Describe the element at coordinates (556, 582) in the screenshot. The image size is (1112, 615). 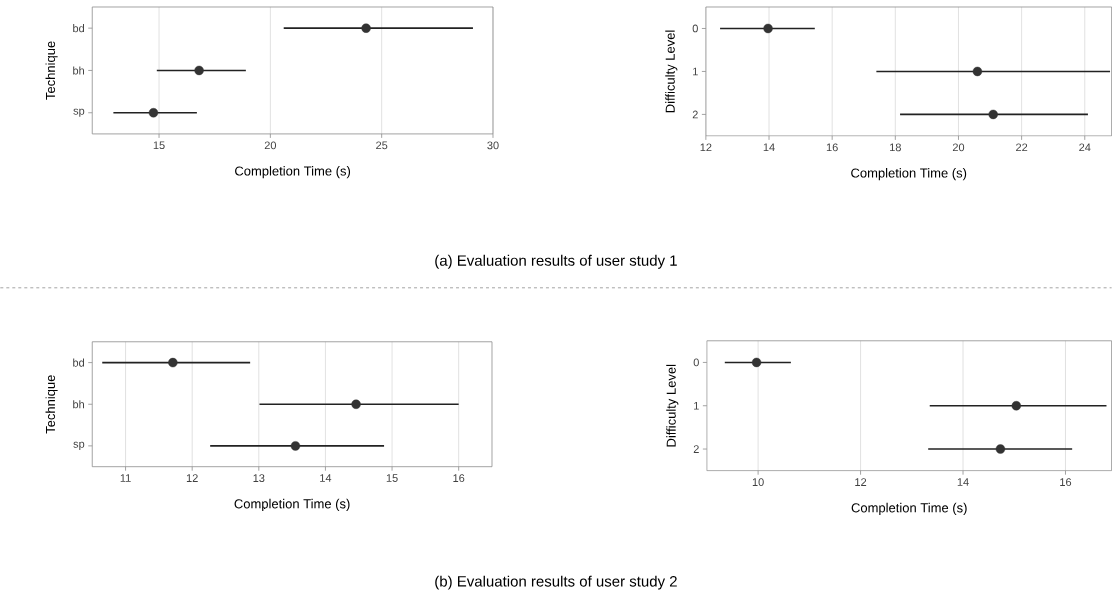
I see `text: (b) Evaluation results of user study 2` at that location.